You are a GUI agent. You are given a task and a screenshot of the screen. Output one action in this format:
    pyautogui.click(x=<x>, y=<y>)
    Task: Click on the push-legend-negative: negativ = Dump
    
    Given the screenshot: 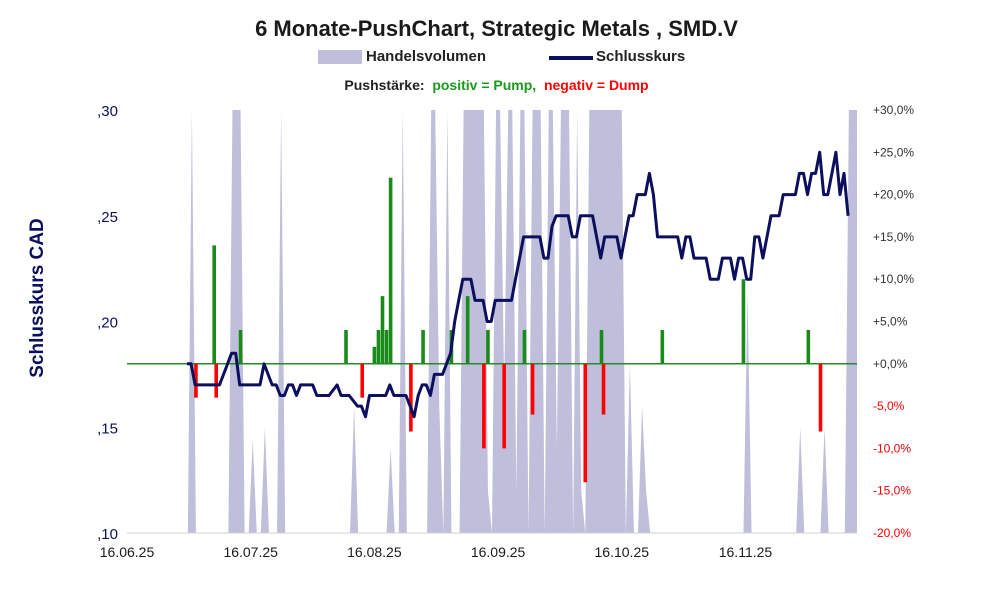 What is the action you would take?
    pyautogui.click(x=596, y=85)
    